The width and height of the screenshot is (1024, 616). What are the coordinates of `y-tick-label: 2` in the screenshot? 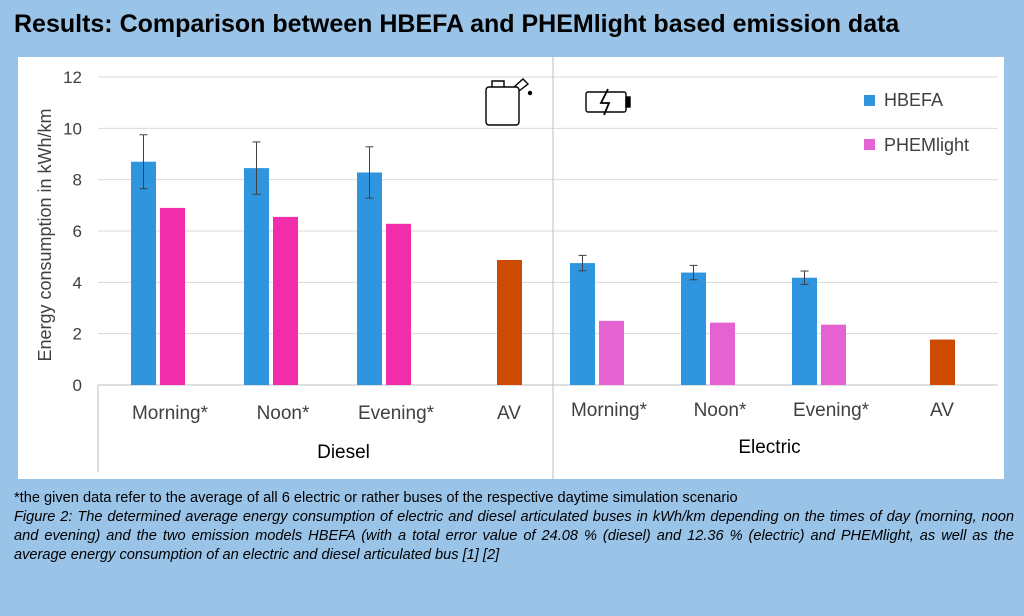 It's located at (77, 334).